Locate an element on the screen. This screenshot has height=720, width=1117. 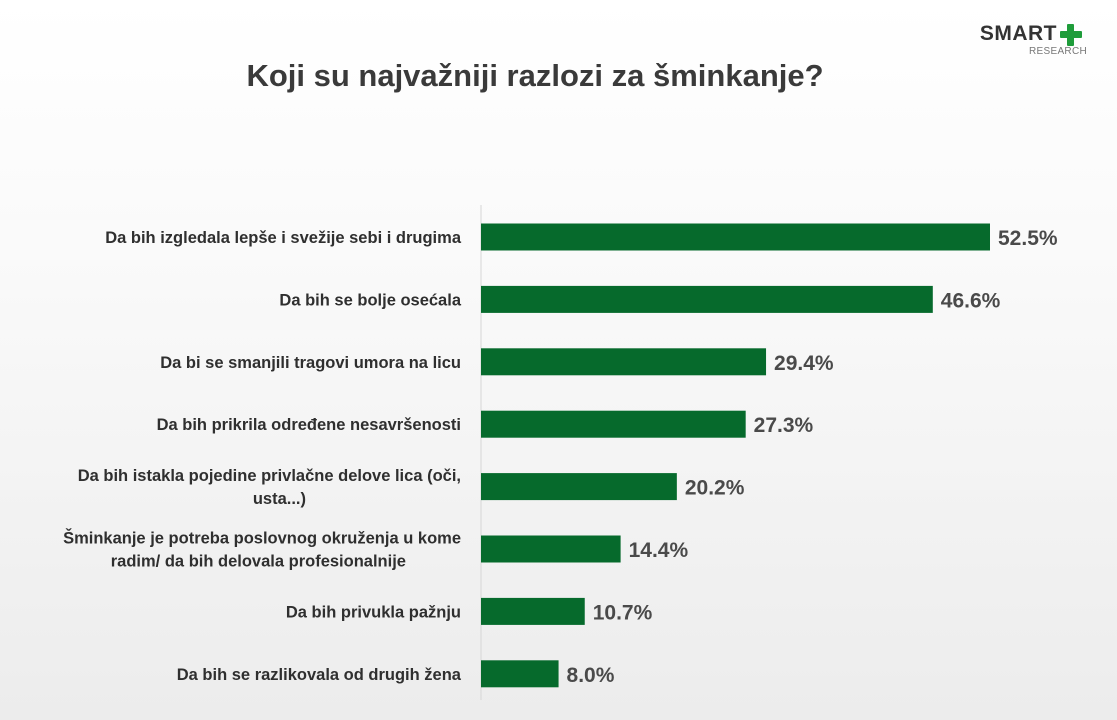
page-title: Koji su najvažniji razlozi za šminkanje? is located at coordinates (535, 75).